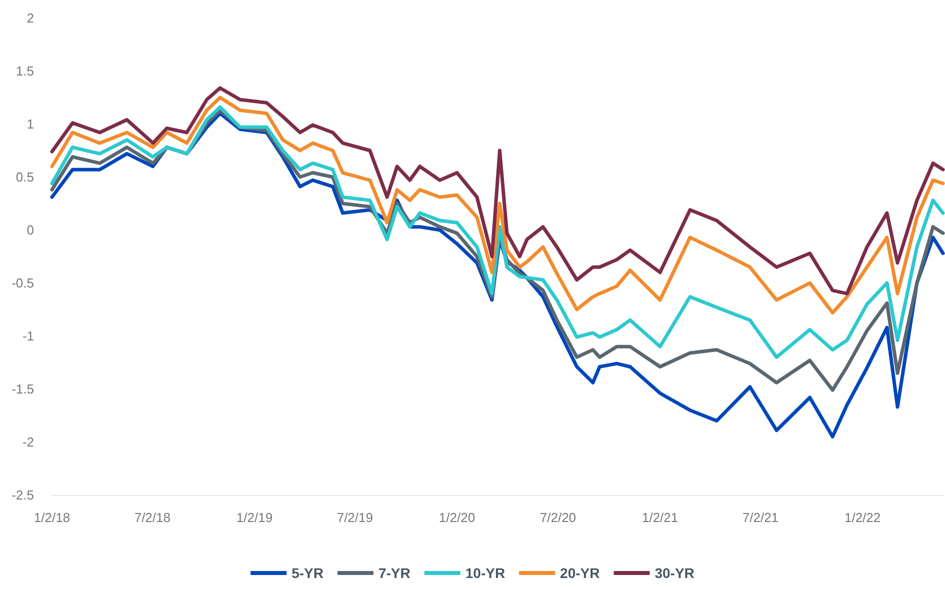 The height and width of the screenshot is (589, 945). What do you see at coordinates (52, 517) in the screenshot?
I see `x-tick-label: 1/2/18` at bounding box center [52, 517].